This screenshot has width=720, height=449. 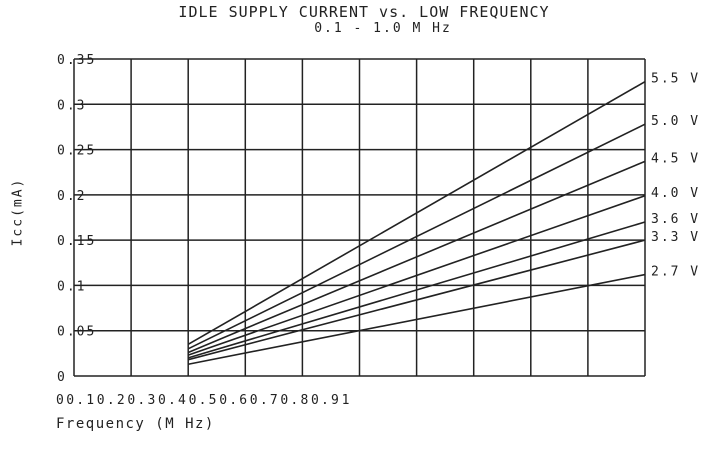 What do you see at coordinates (675, 237) in the screenshot?
I see `series-label: 3.3 V` at bounding box center [675, 237].